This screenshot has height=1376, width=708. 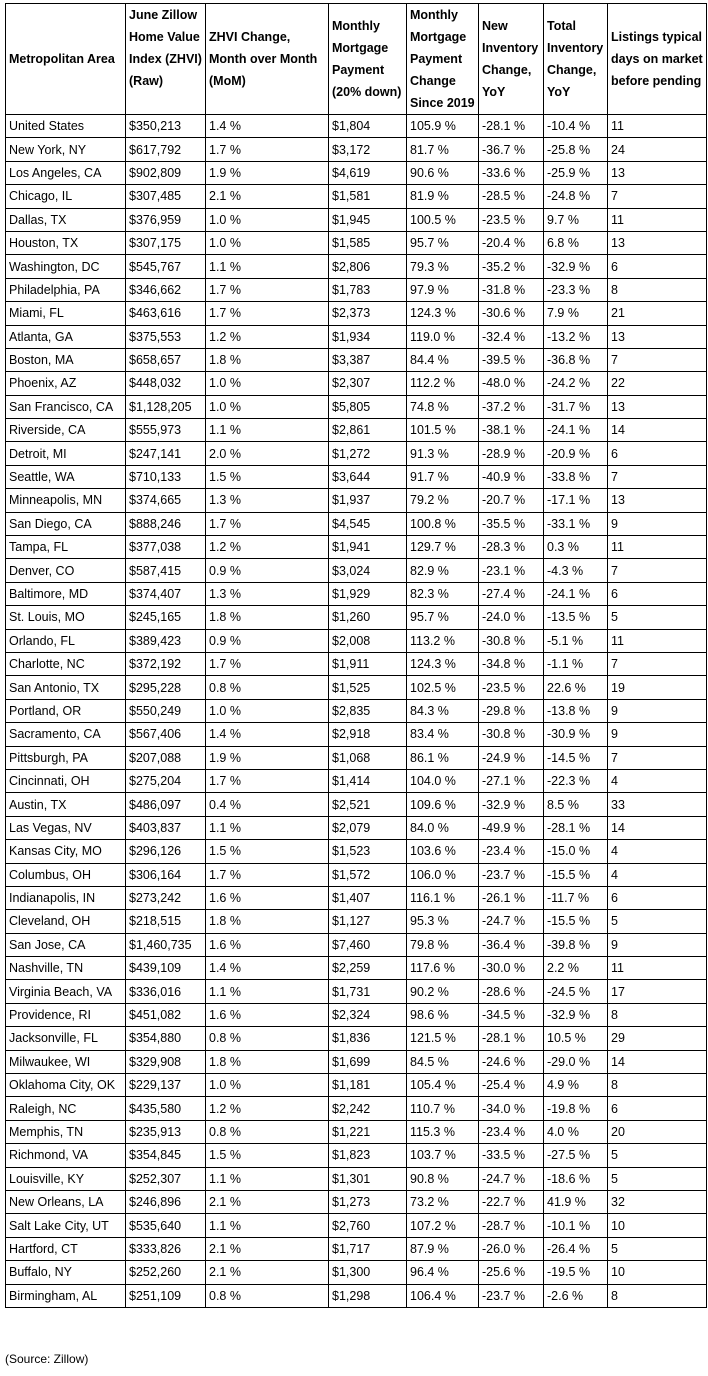 I want to click on table-cell: 5, so click(x=657, y=921).